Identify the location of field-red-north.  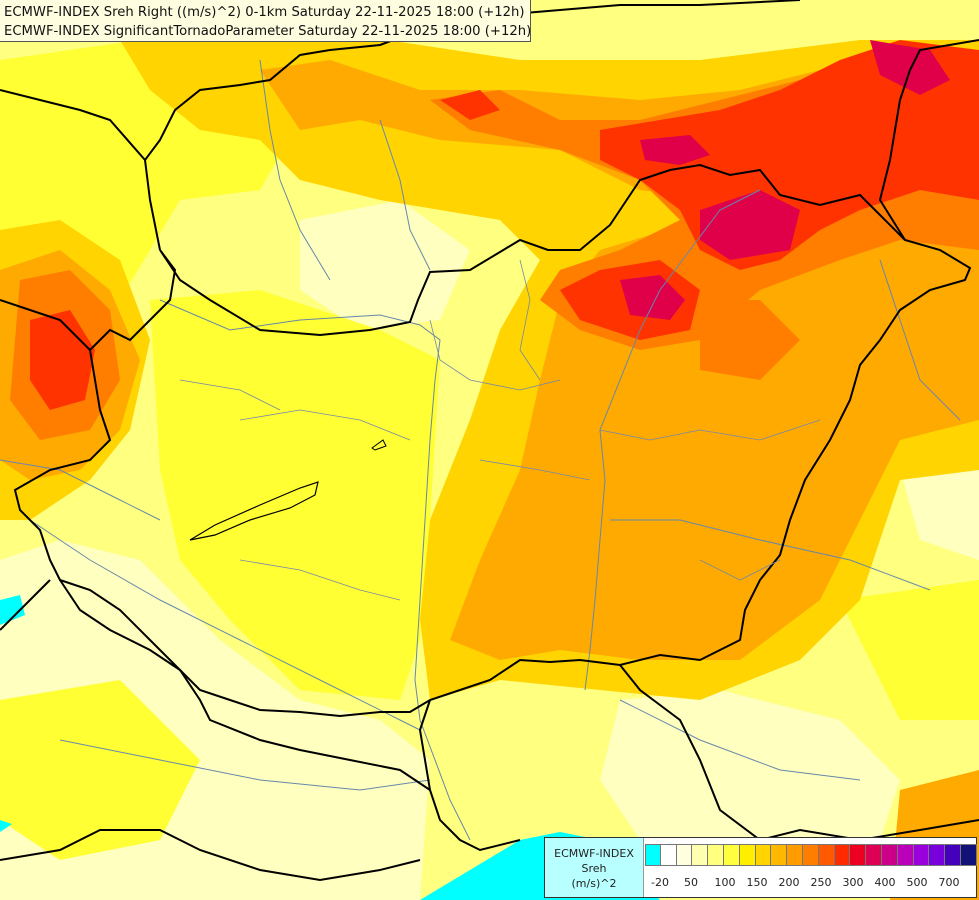
(789, 155).